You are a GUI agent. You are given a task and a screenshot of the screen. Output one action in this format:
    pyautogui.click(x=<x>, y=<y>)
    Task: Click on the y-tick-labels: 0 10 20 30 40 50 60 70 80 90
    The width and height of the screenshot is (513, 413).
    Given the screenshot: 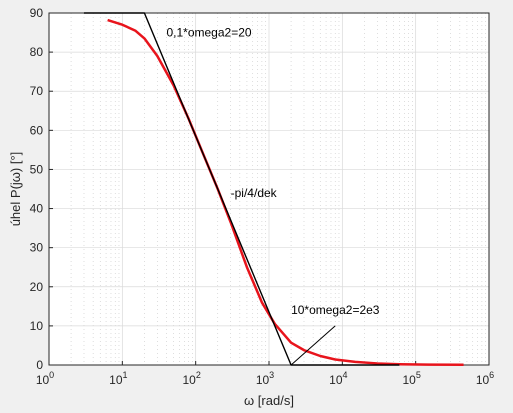 What is the action you would take?
    pyautogui.click(x=37, y=189)
    